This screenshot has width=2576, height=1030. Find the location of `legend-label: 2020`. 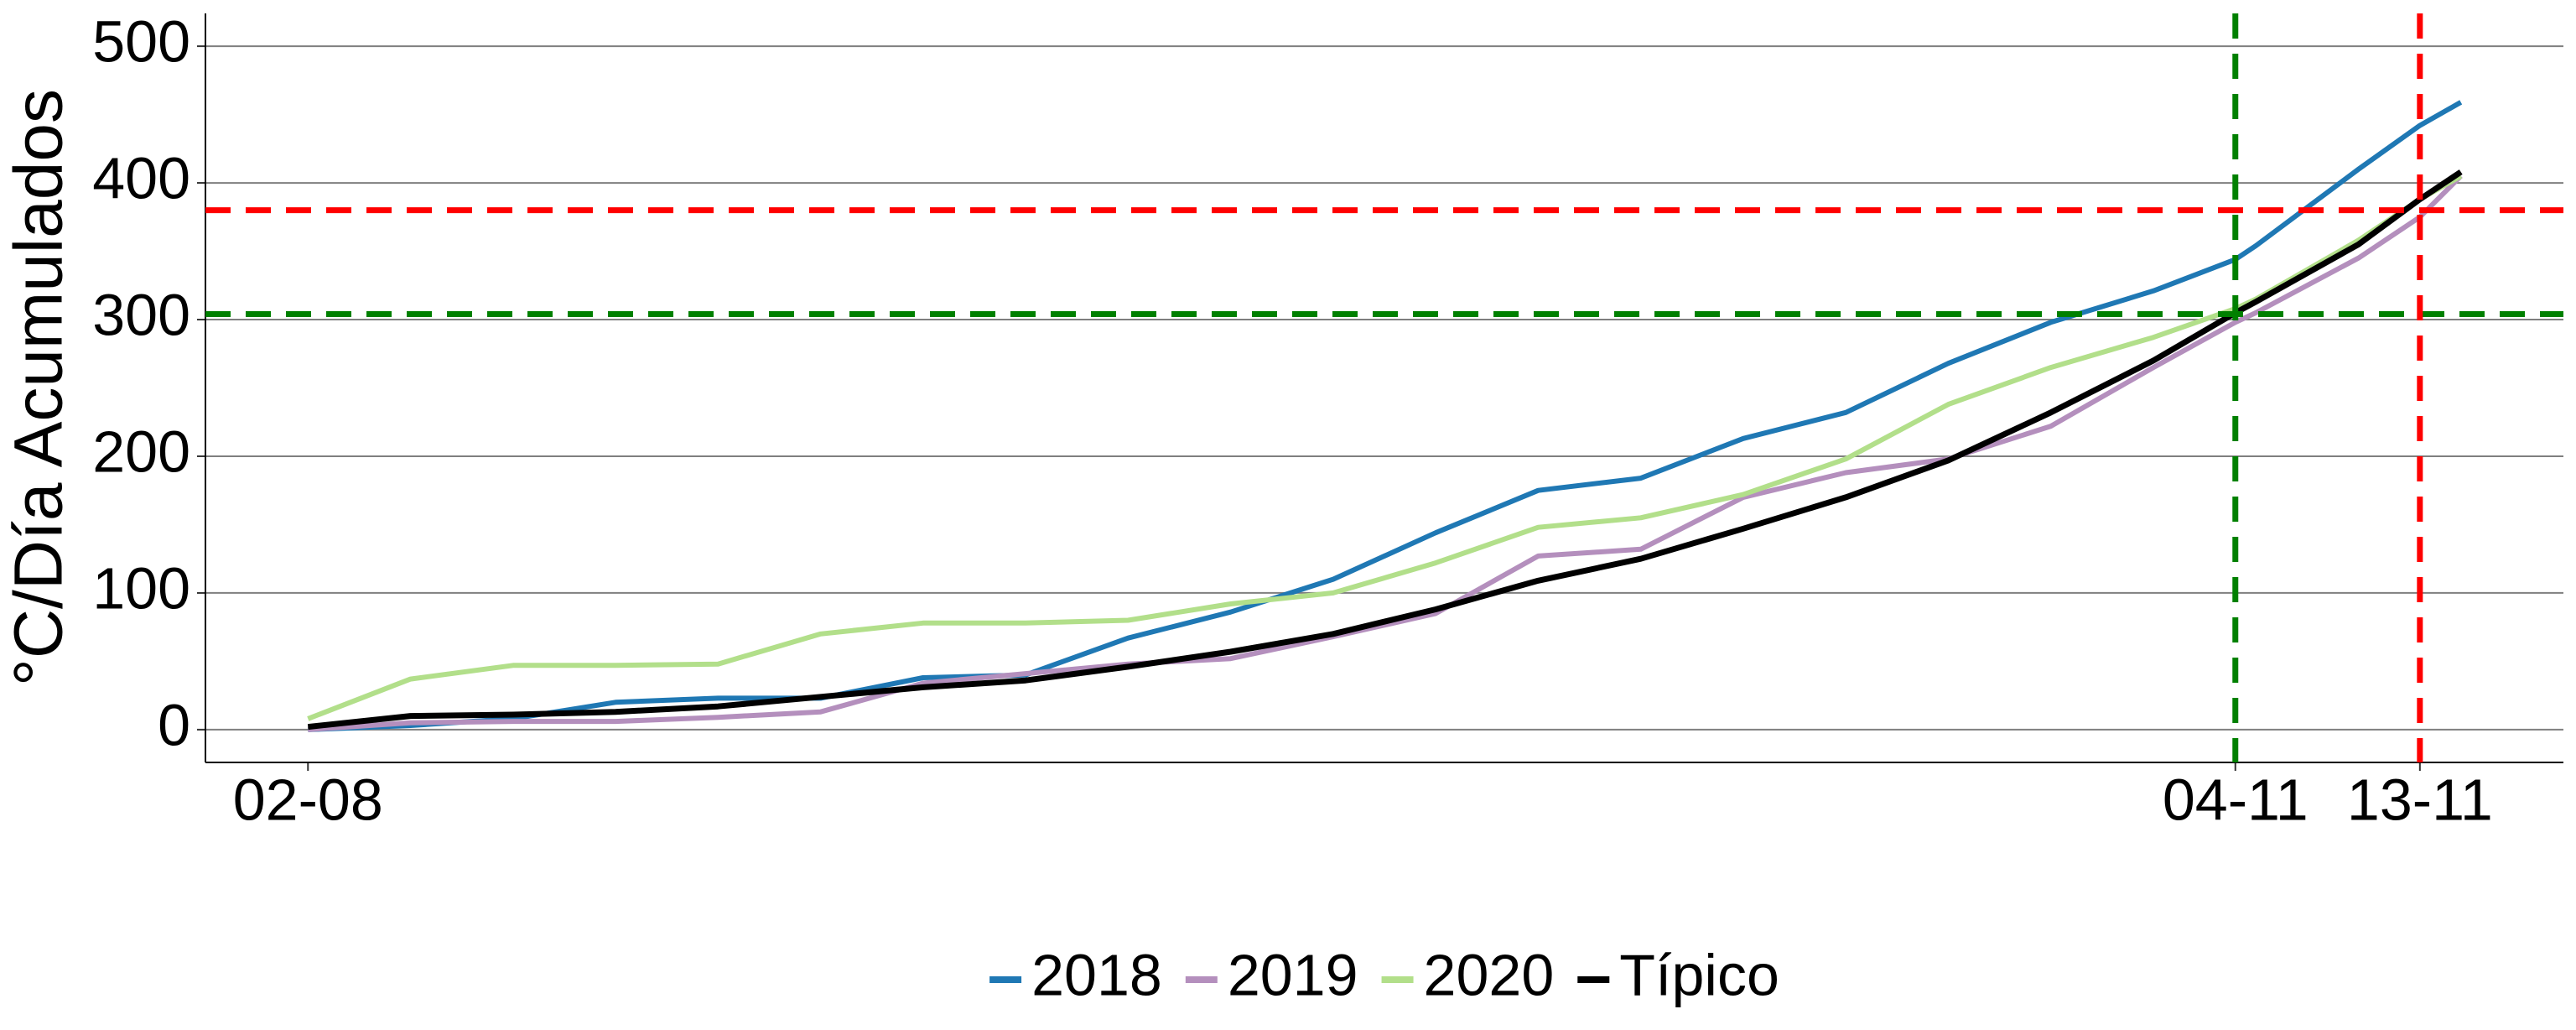

legend-label: 2020 is located at coordinates (1489, 974).